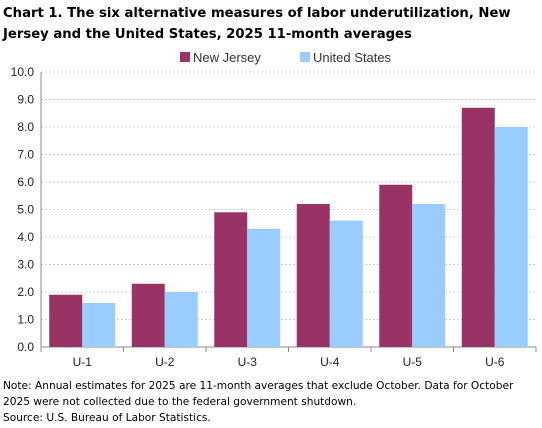 This screenshot has width=542, height=428. I want to click on legend: New Jersey United States, so click(286, 57).